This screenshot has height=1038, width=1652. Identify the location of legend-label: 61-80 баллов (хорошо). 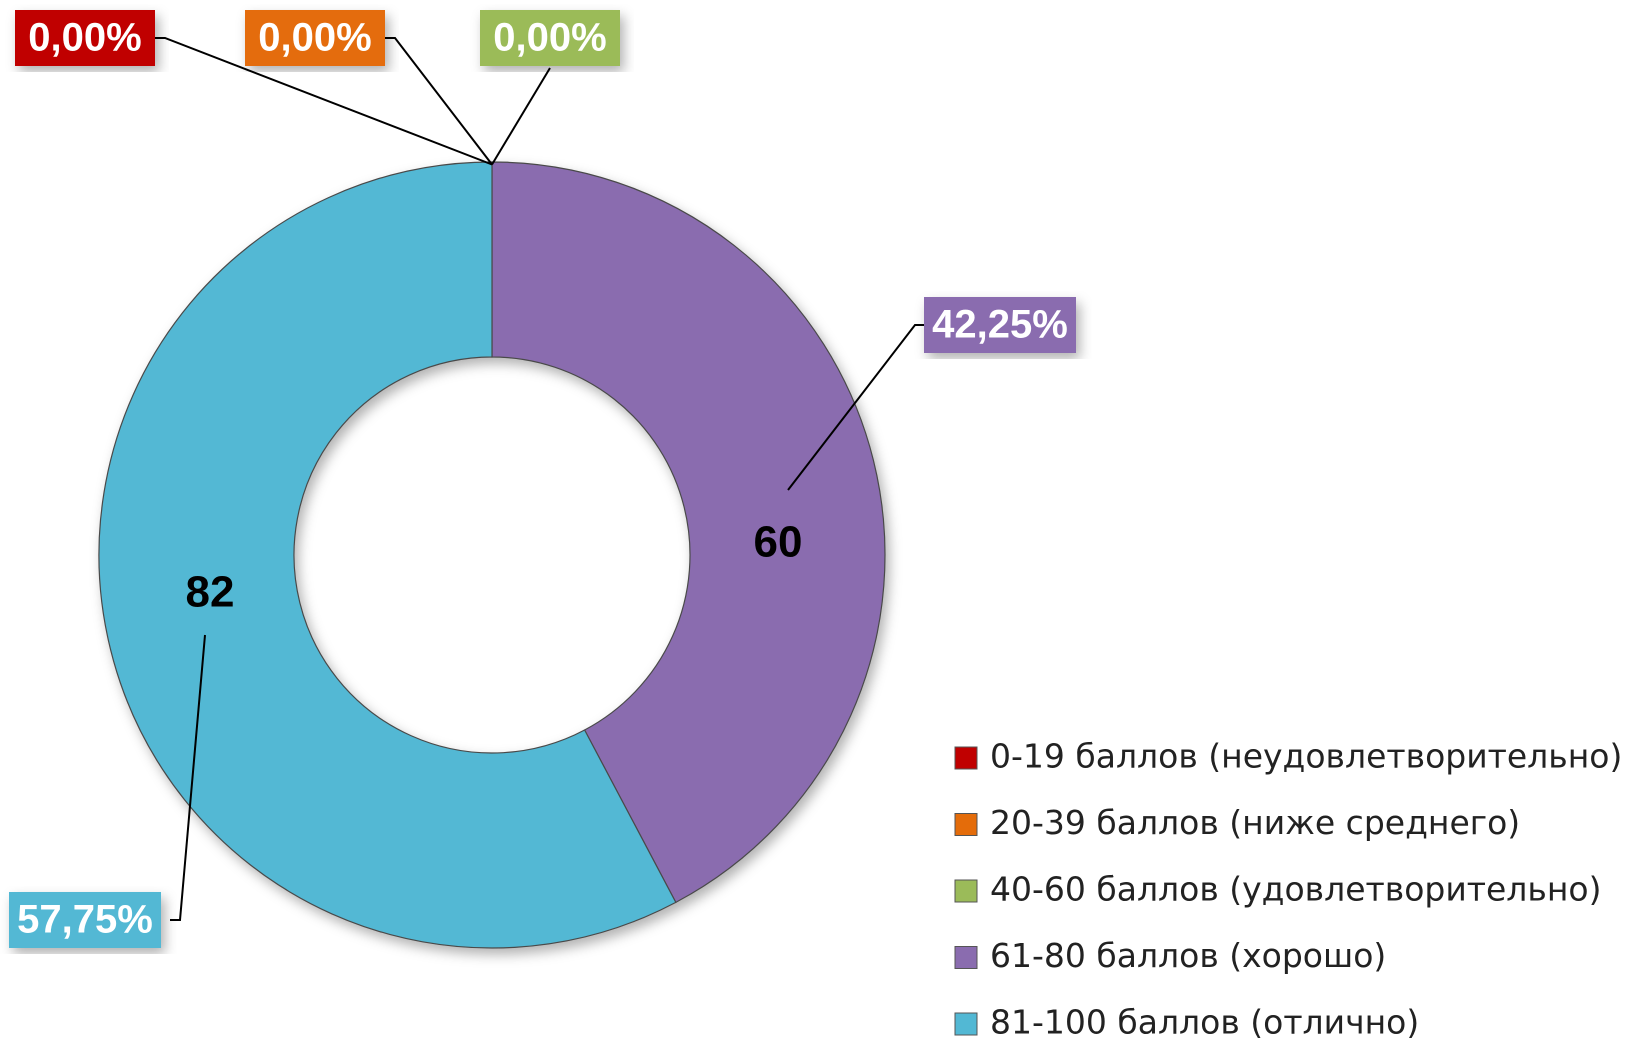
(1188, 955).